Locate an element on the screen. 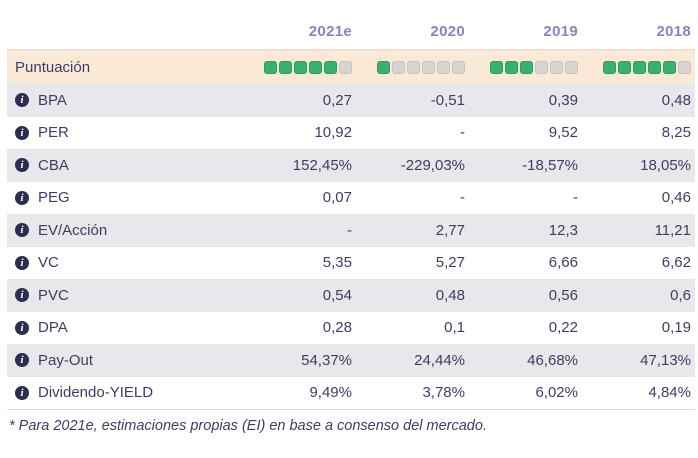 The height and width of the screenshot is (458, 698). metric-value-2020: 0,1 is located at coordinates (454, 328).